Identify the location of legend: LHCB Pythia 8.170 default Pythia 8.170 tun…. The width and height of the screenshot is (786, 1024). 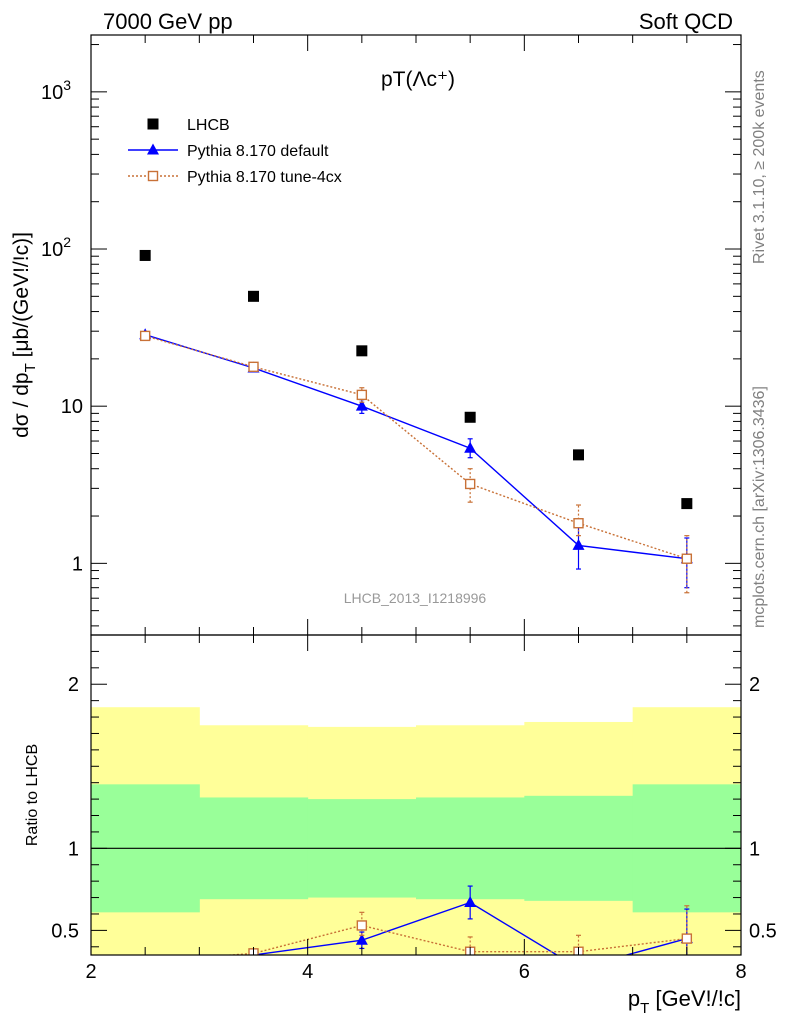
(235, 151).